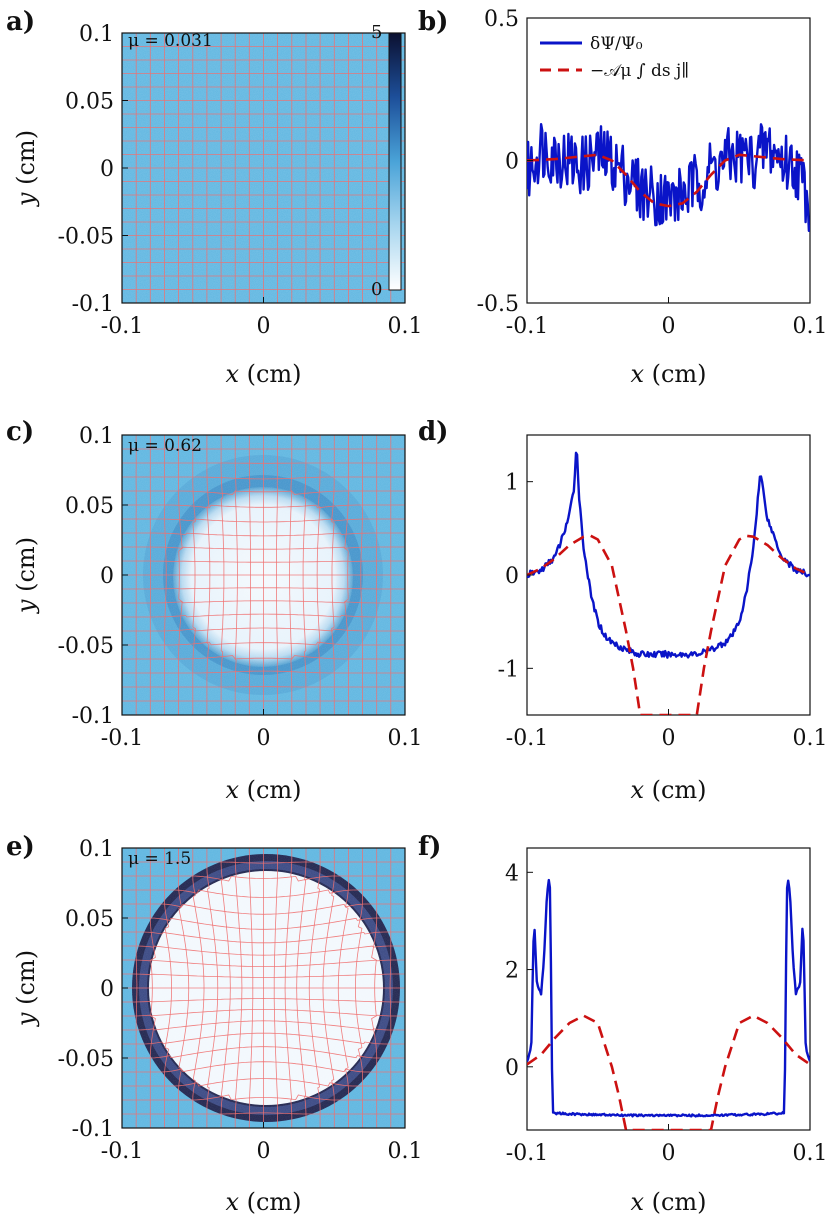 Image resolution: width=830 pixels, height=1230 pixels. I want to click on y-tick-label: -1, so click(508, 669).